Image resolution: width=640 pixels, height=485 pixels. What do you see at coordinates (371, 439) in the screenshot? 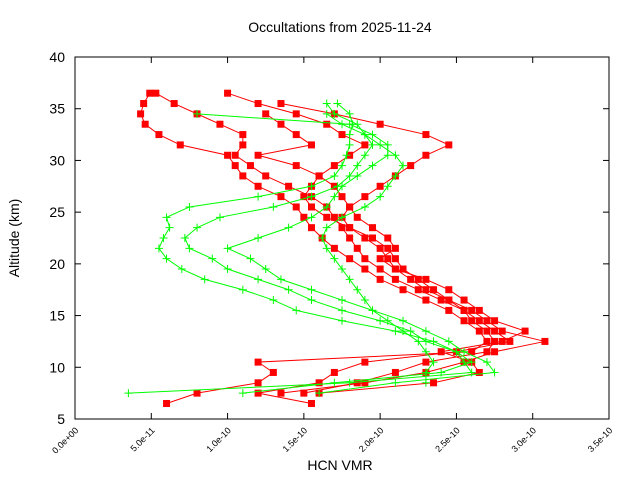
I see `x-tick-label: 2.0e-10` at bounding box center [371, 439].